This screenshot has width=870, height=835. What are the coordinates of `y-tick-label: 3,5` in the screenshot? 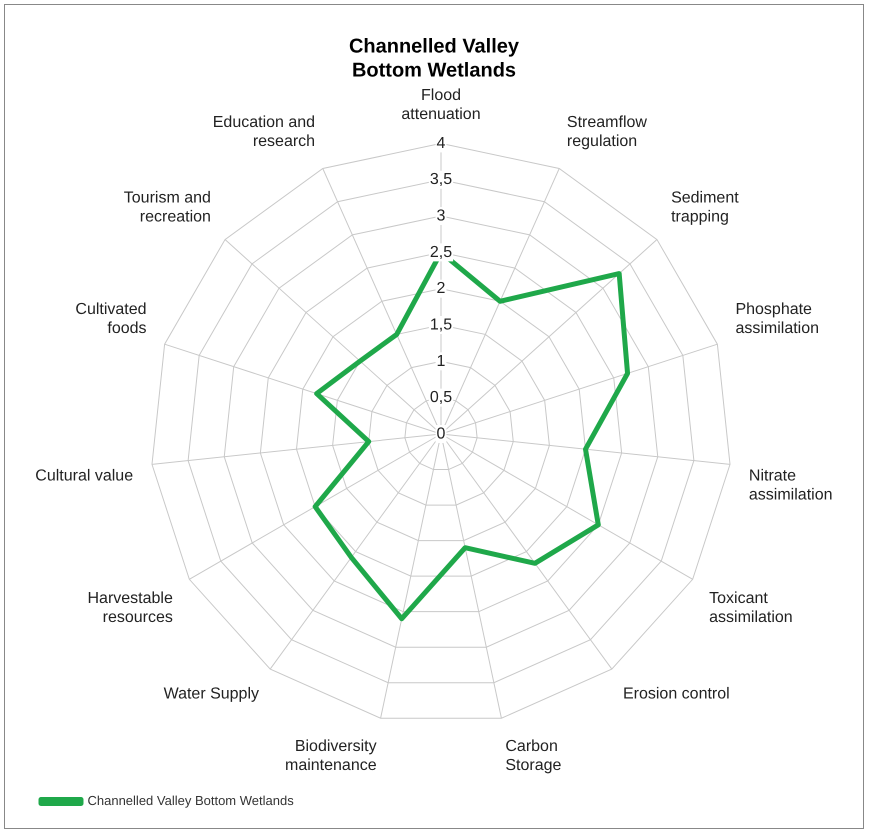 It's located at (441, 179).